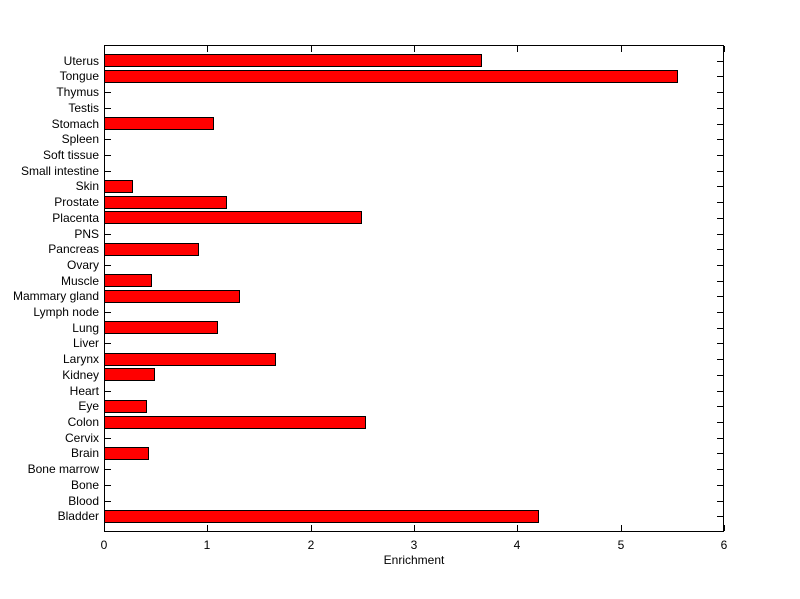  What do you see at coordinates (63, 469) in the screenshot?
I see `y-tick-label-bone-marrow: Bone marrow` at bounding box center [63, 469].